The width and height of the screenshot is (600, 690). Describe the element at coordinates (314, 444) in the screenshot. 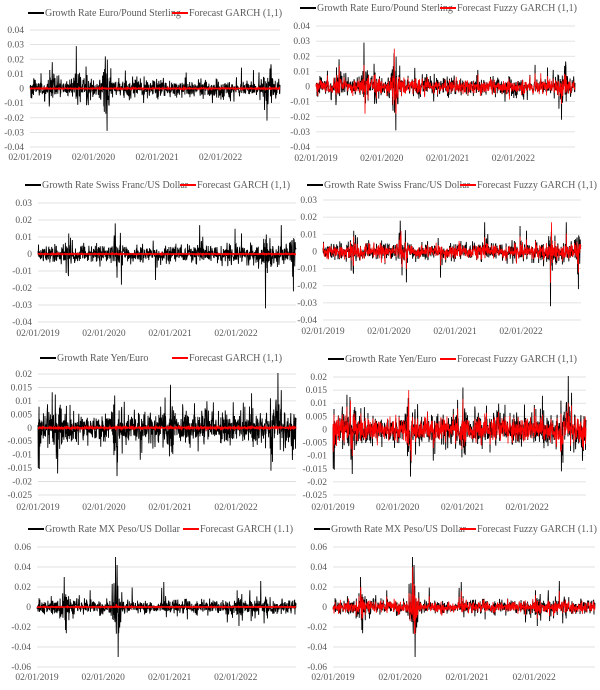

I see `y-tick-label: -0.005` at that location.